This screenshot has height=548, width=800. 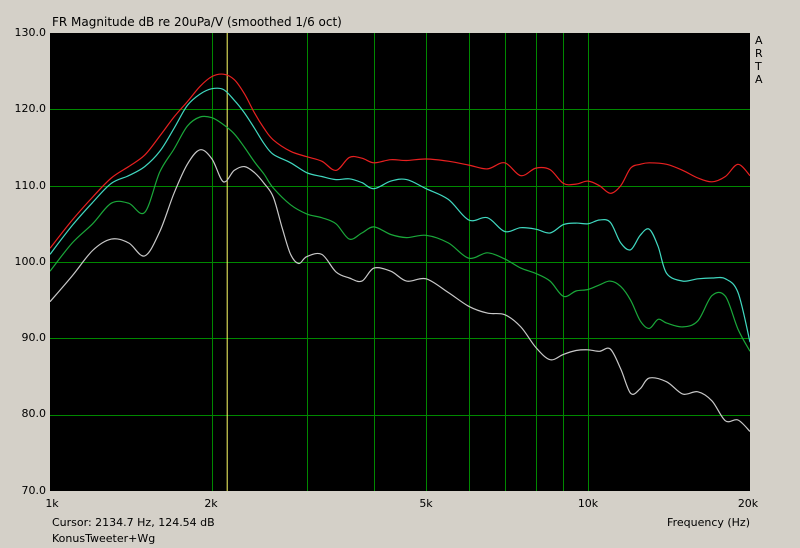 What do you see at coordinates (588, 503) in the screenshot?
I see `x-tick-label: 10k` at bounding box center [588, 503].